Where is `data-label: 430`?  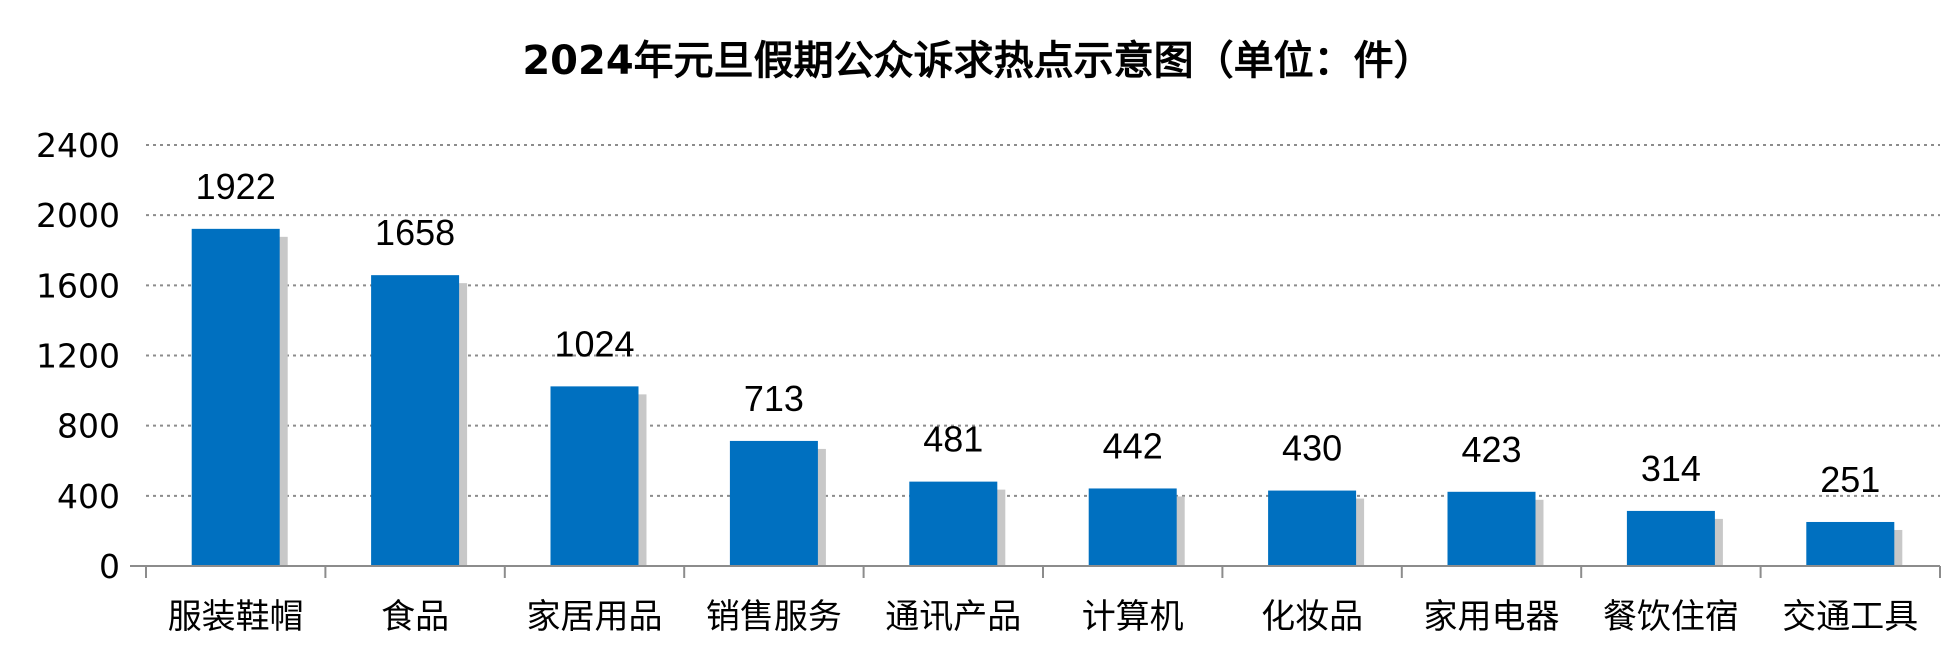 data-label: 430 is located at coordinates (1312, 448).